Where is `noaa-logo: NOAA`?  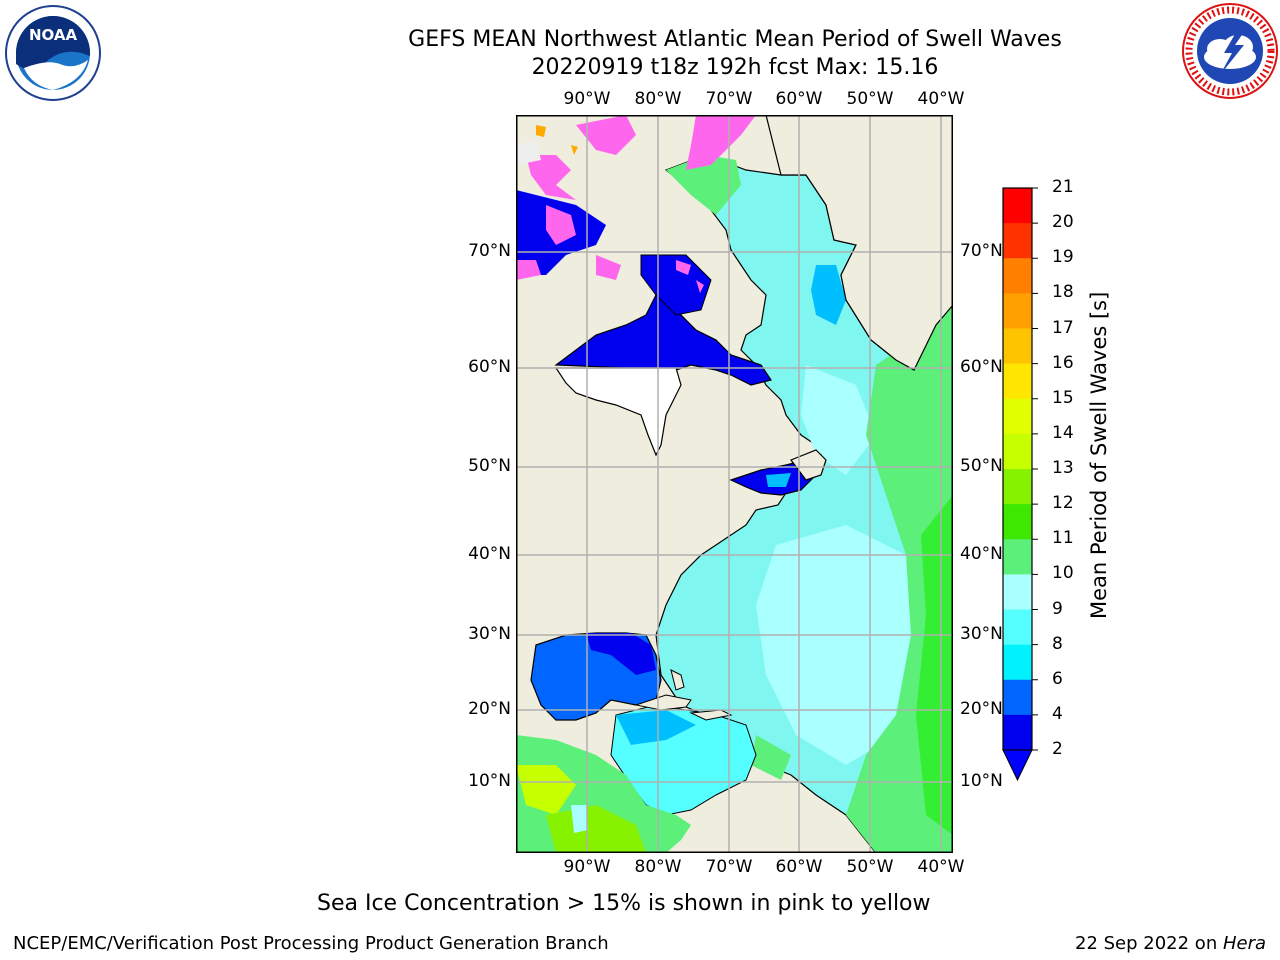 noaa-logo: NOAA is located at coordinates (53, 53).